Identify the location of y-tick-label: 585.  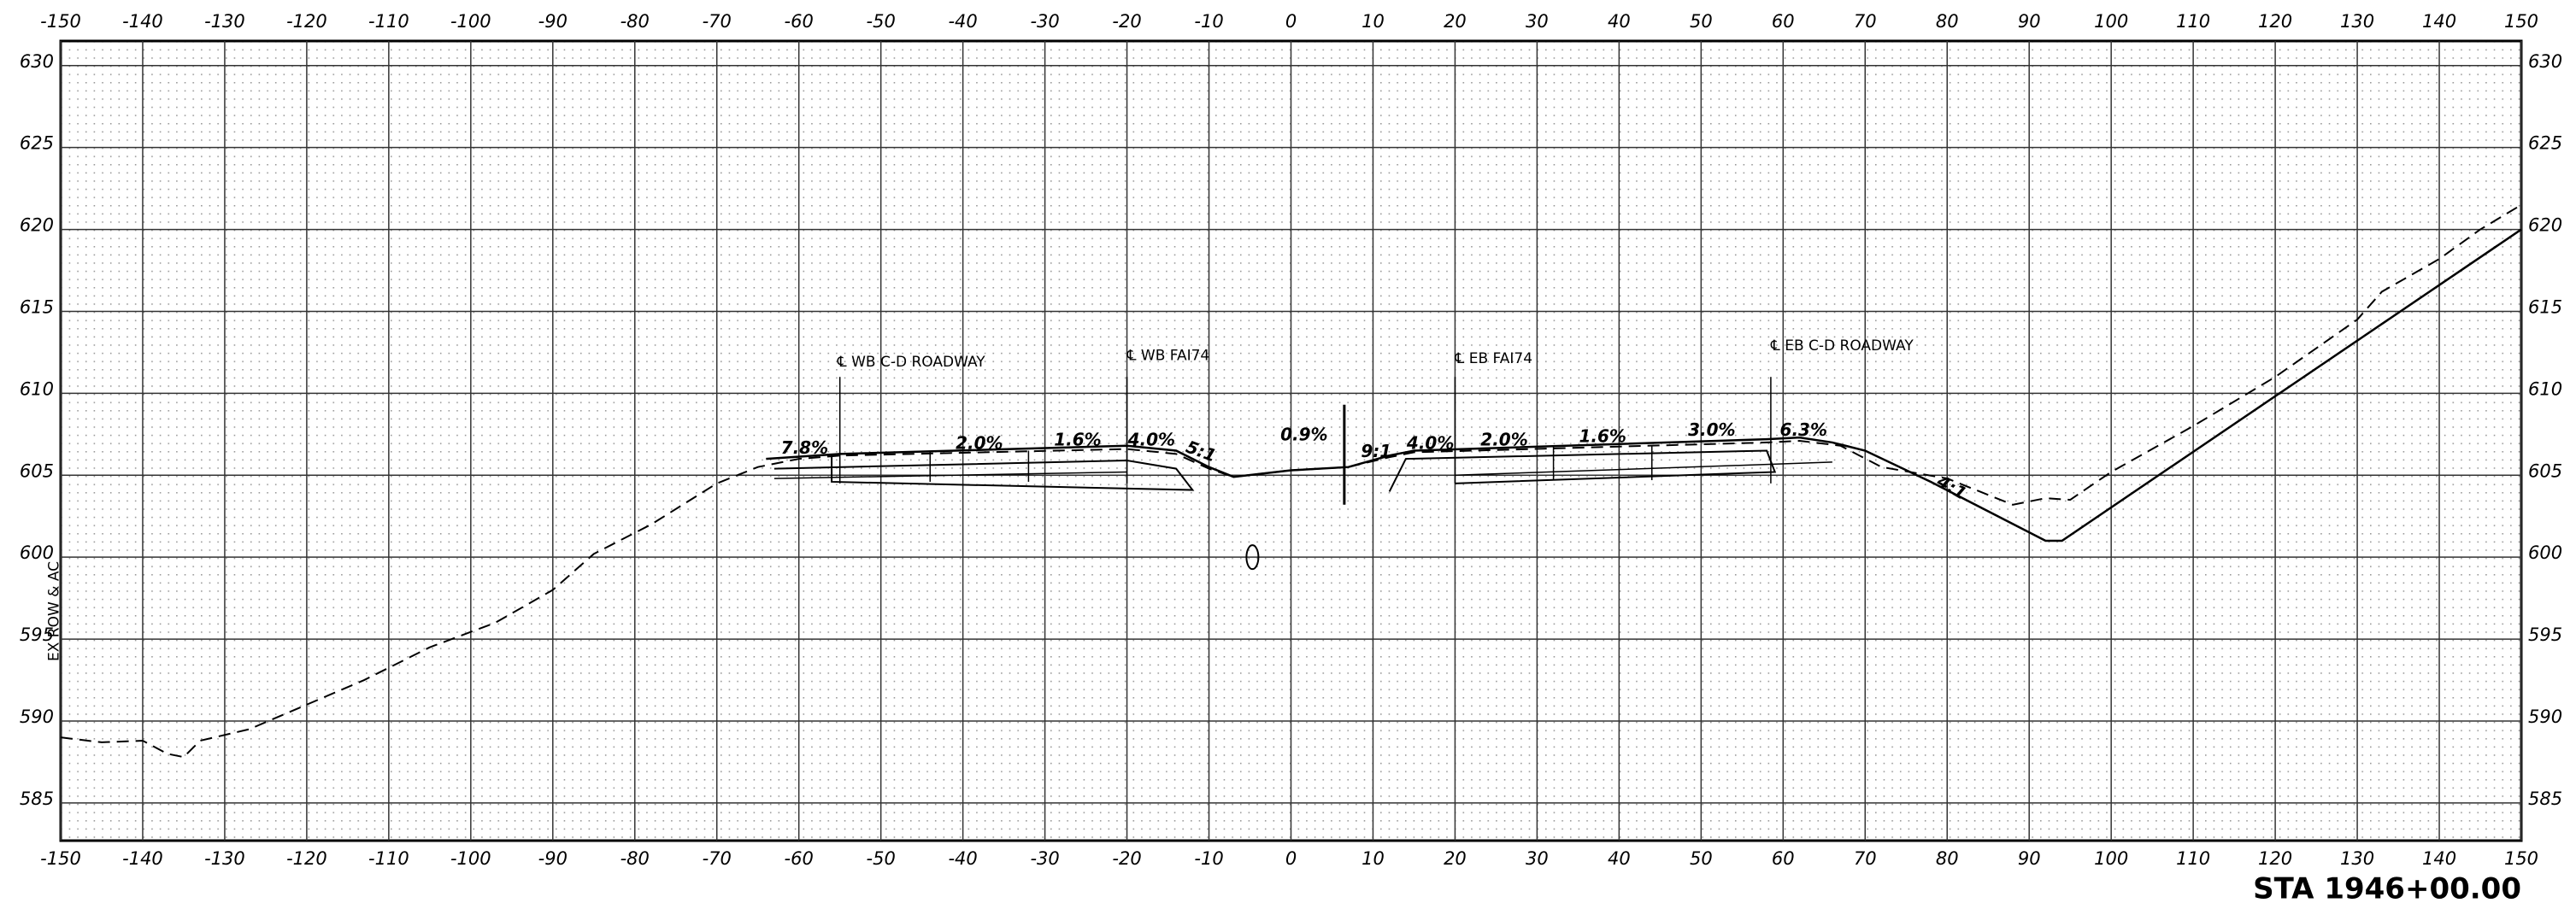
(37, 799).